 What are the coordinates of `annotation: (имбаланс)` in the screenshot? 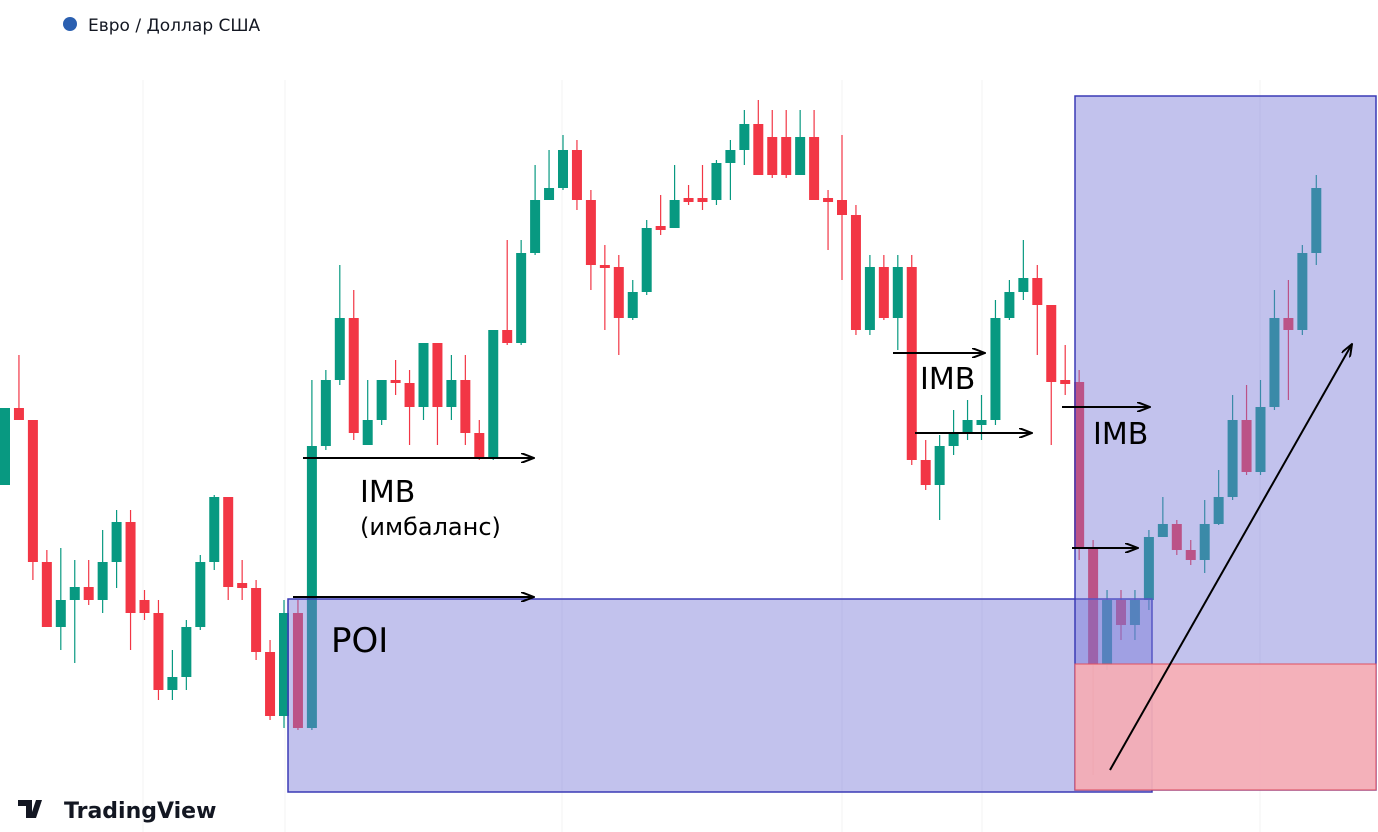 It's located at (430, 527).